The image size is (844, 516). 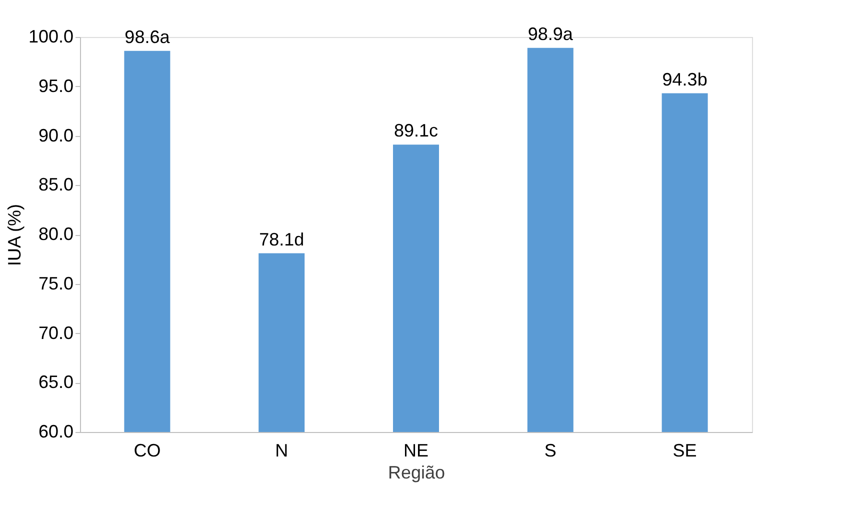 What do you see at coordinates (551, 34) in the screenshot?
I see `data-label: 98.9a` at bounding box center [551, 34].